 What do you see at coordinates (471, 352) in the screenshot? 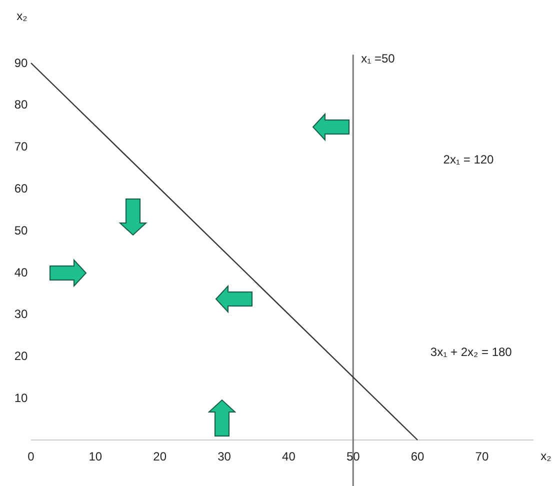
I see `text: 3x₁ + 2x₂ = 180` at bounding box center [471, 352].